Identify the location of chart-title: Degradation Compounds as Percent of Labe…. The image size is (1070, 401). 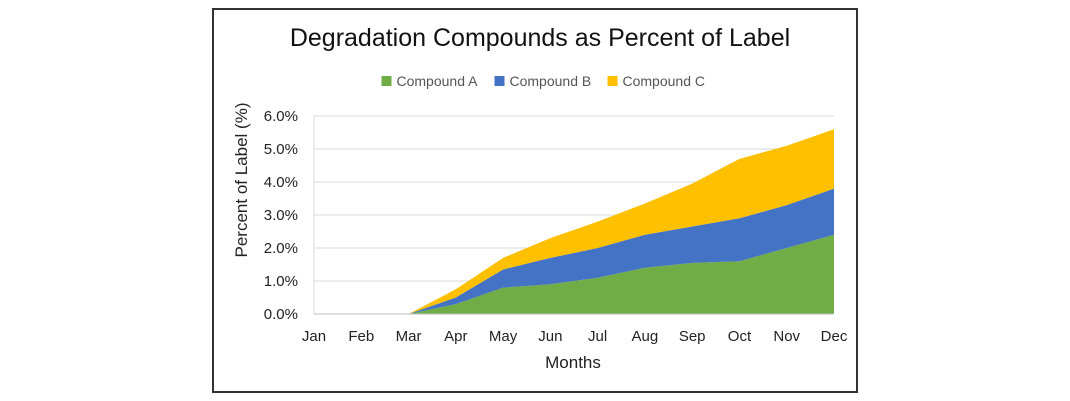
(540, 38).